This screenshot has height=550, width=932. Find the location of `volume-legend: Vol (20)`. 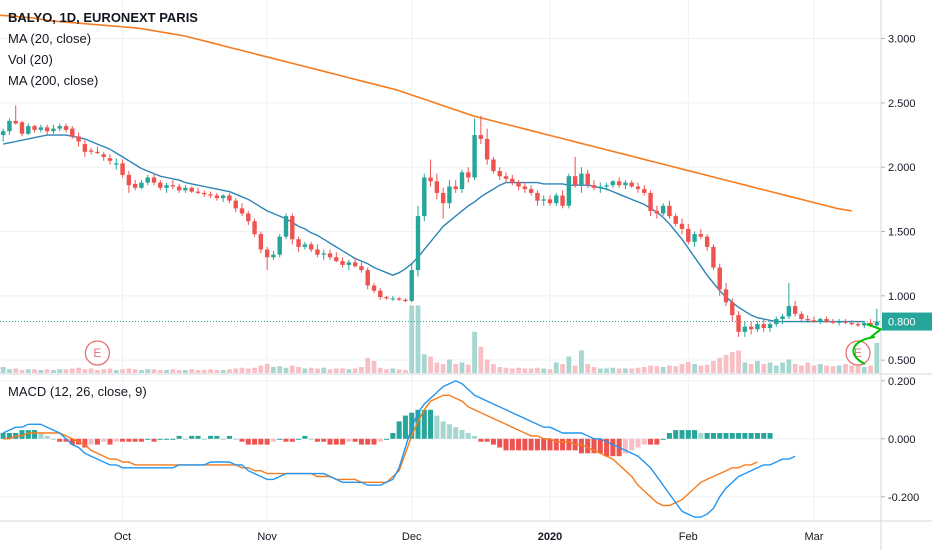

volume-legend: Vol (20) is located at coordinates (30, 59).